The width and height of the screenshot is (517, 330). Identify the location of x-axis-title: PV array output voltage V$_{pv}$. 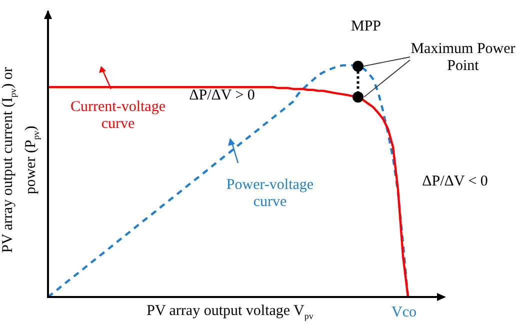
(230, 313).